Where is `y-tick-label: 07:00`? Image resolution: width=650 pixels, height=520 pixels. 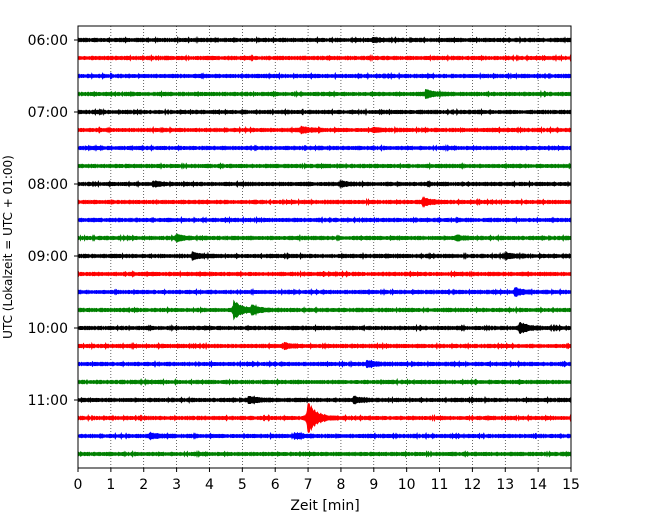
y-tick-label: 07:00 is located at coordinates (48, 113).